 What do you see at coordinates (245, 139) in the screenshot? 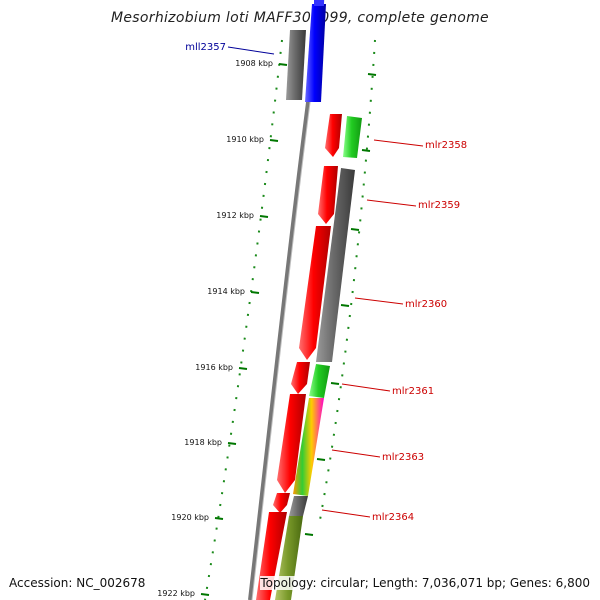
I see `tick-label: 1910 kbp` at bounding box center [245, 139].